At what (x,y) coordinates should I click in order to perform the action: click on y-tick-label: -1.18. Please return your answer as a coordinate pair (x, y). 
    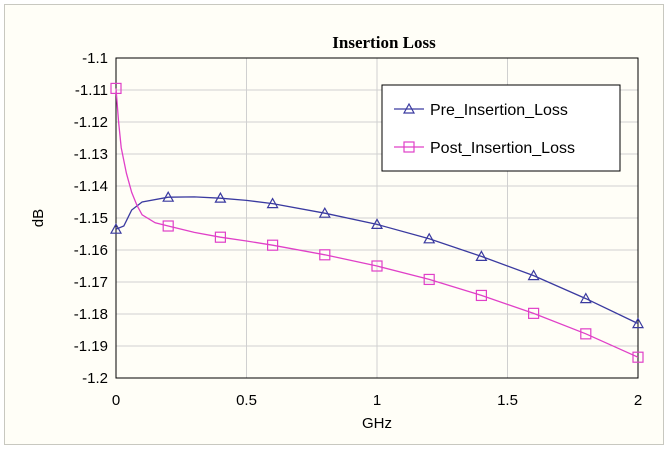
    Looking at the image, I should click on (91, 314).